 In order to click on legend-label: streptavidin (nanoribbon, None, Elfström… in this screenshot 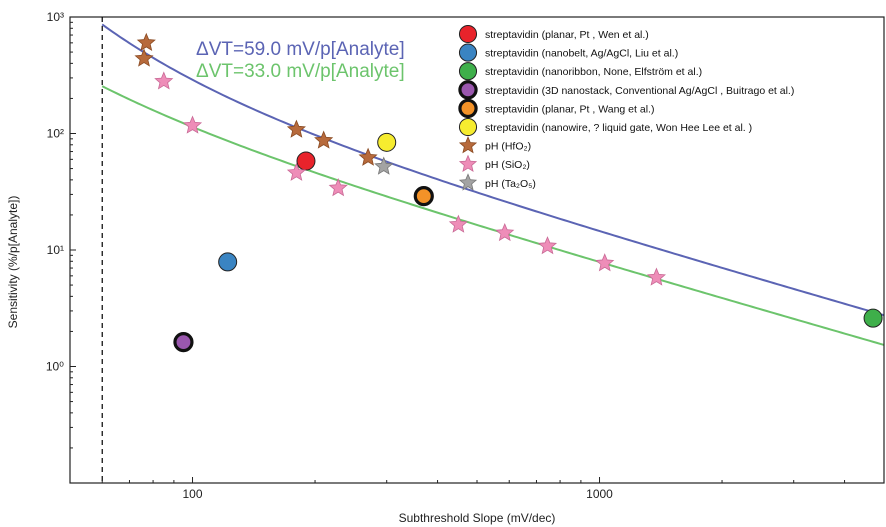, I will do `click(593, 72)`.